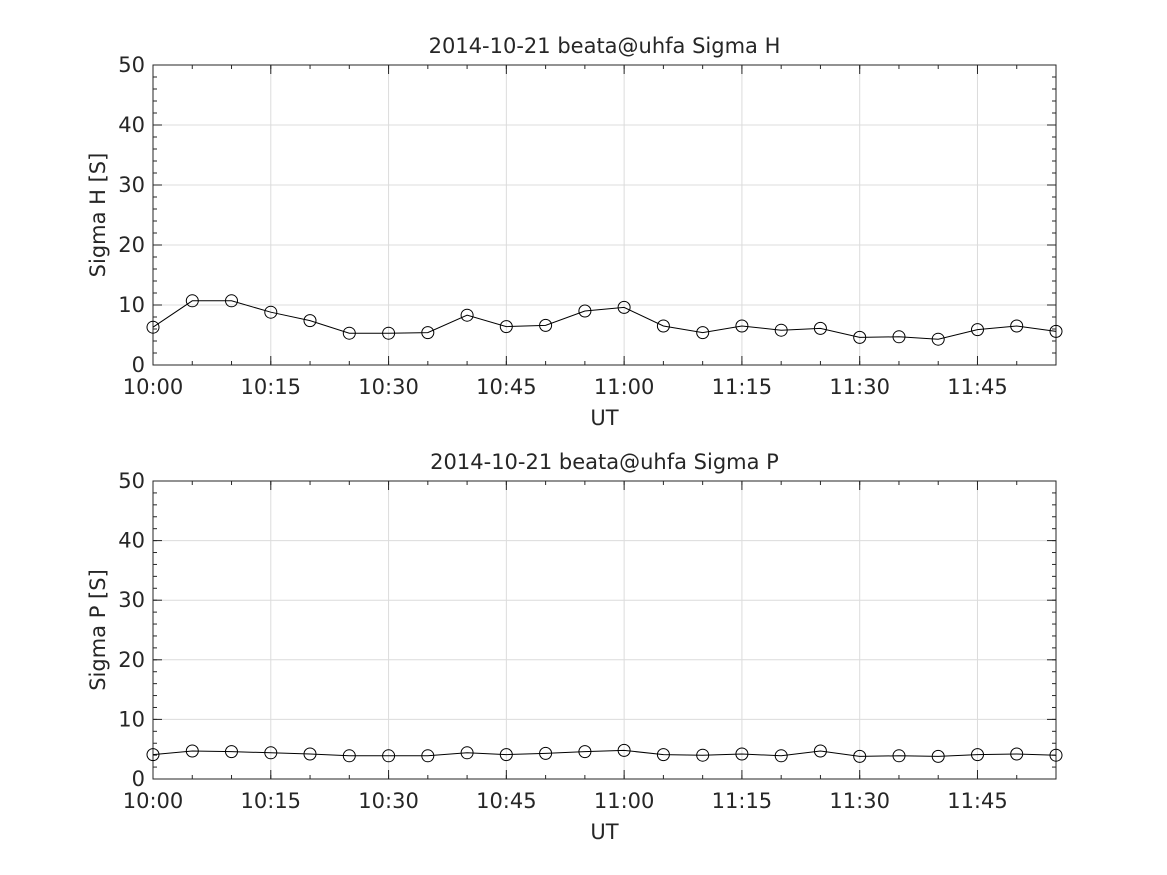 The image size is (1167, 875). Describe the element at coordinates (98, 630) in the screenshot. I see `y-axis-label: Sigma P [S]` at that location.